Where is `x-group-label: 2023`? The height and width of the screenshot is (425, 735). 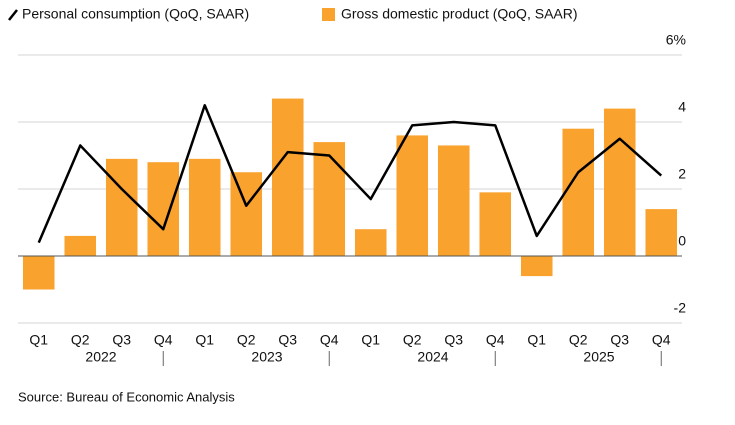 x-group-label: 2023 is located at coordinates (266, 357).